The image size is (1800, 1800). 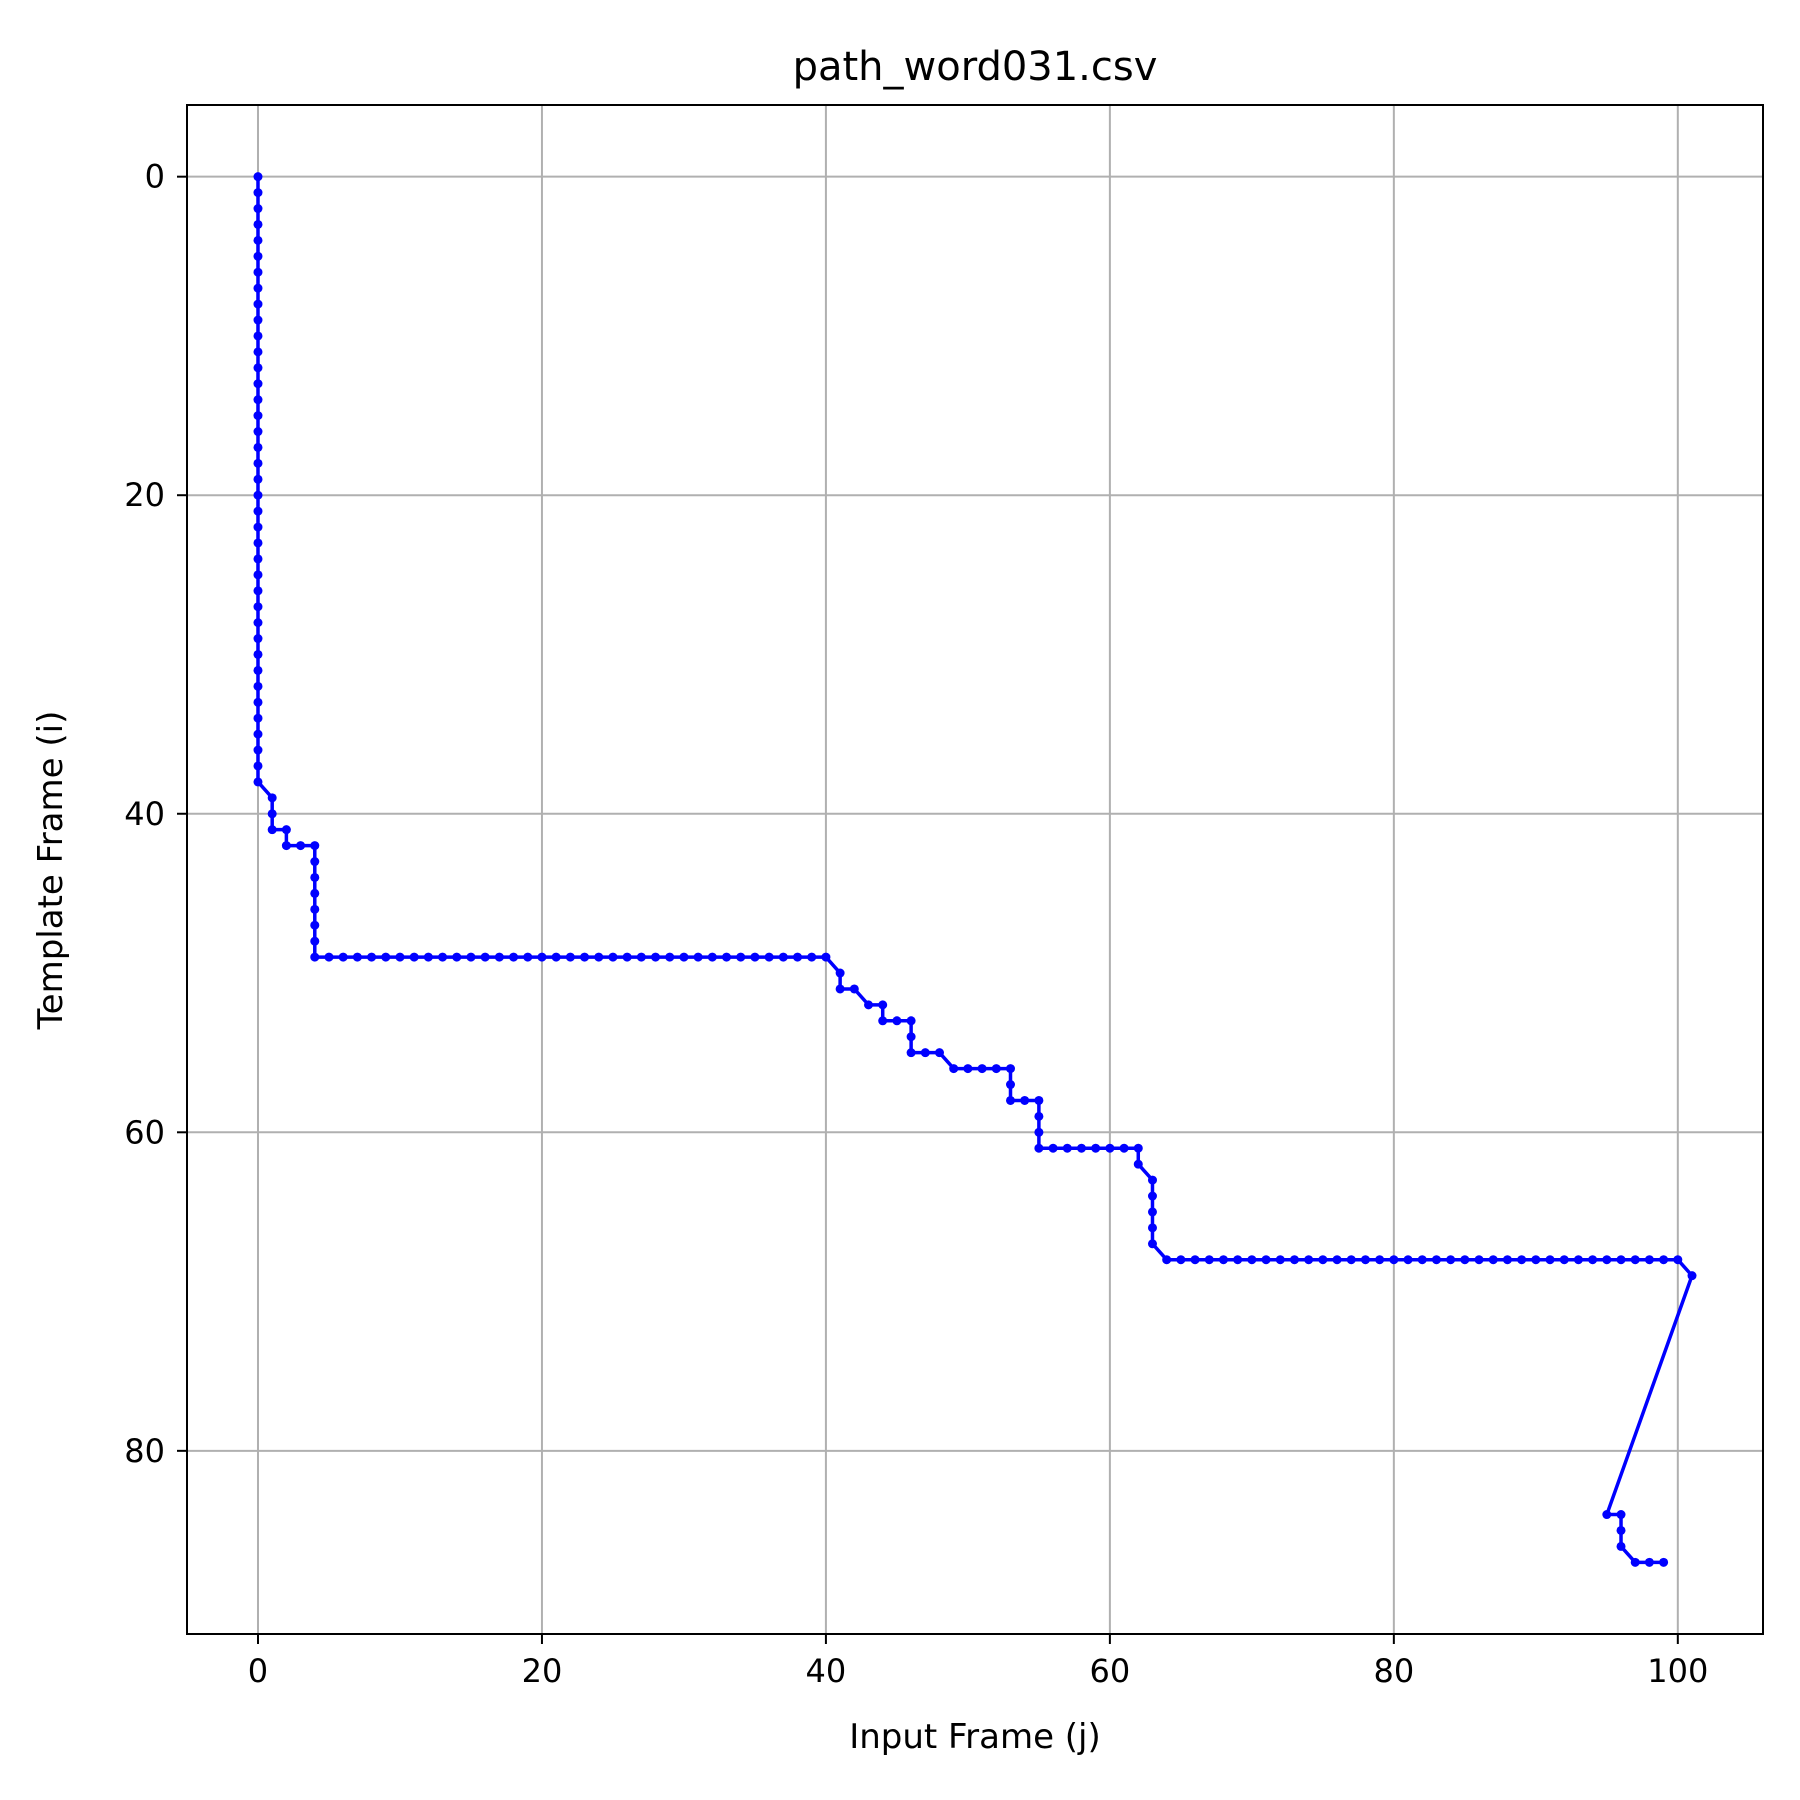 What do you see at coordinates (975, 67) in the screenshot?
I see `chart-title: path_word031.csv` at bounding box center [975, 67].